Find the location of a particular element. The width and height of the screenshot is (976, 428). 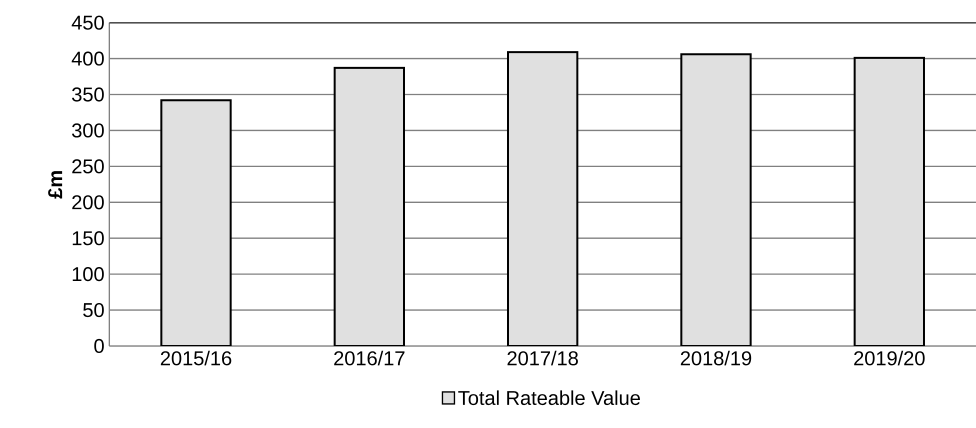

y-axis-title: £m is located at coordinates (55, 185).